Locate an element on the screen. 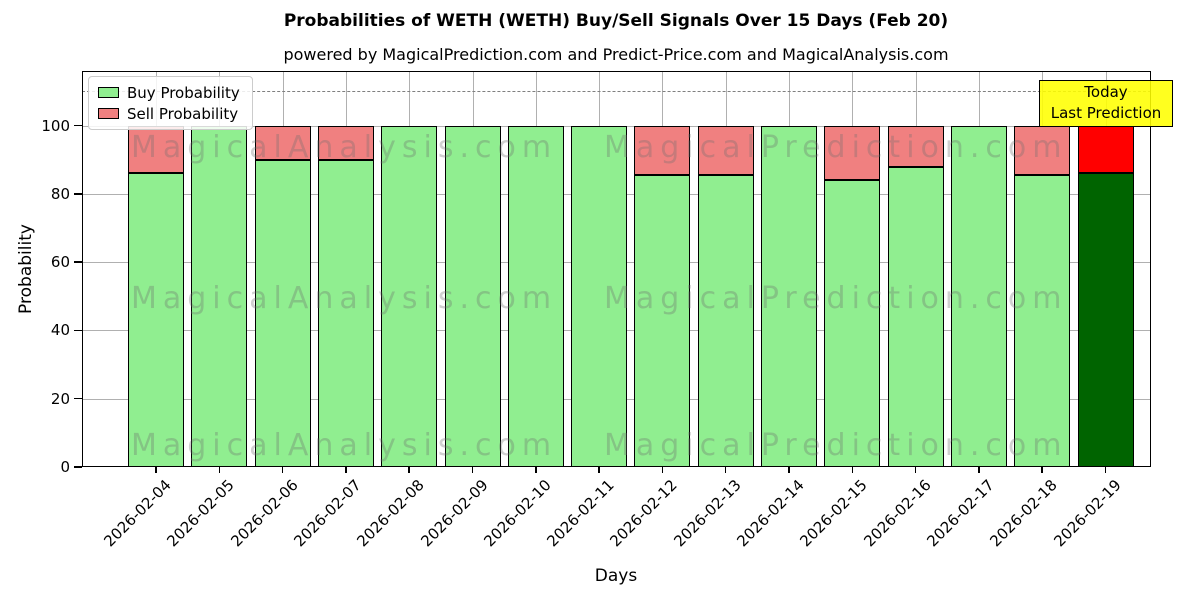 Image resolution: width=1200 pixels, height=600 pixels. legend-item: Buy Probability is located at coordinates (169, 92).